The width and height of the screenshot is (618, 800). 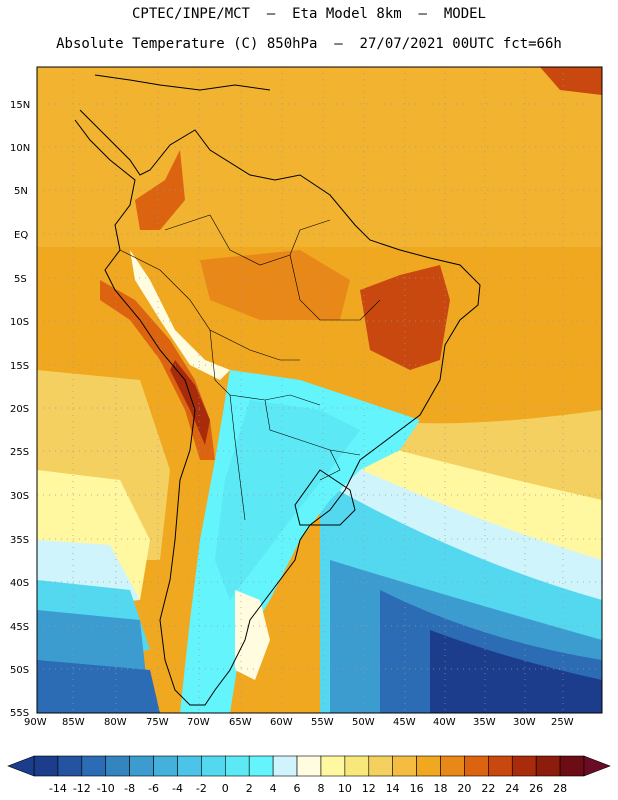 I want to click on colorbar-cells, so click(x=309, y=766).